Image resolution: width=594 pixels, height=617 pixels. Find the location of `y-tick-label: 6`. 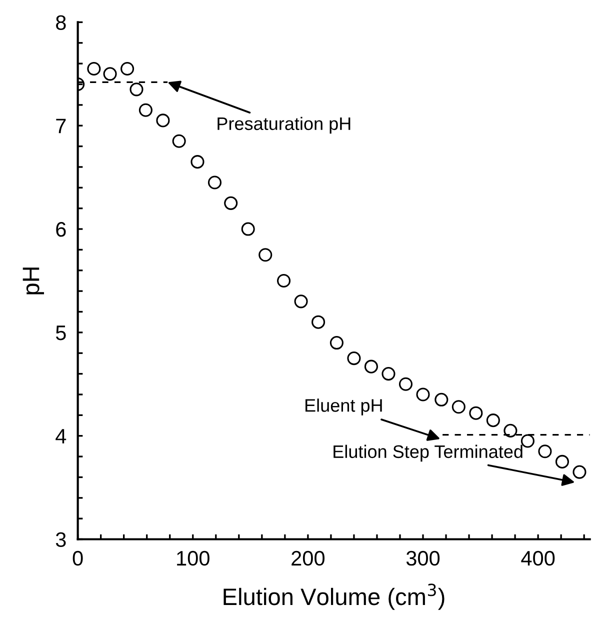

y-tick-label: 6 is located at coordinates (61, 229).